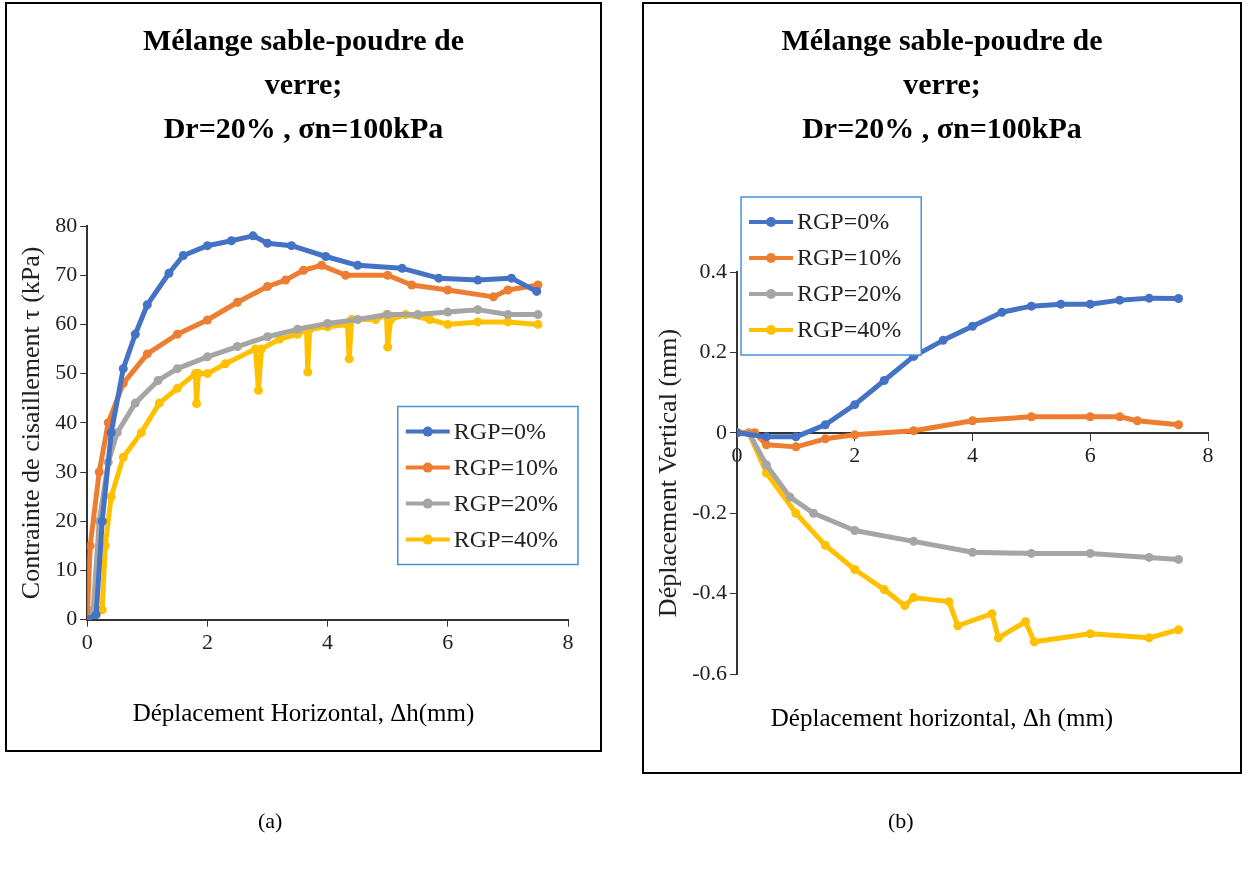 The image size is (1246, 869). I want to click on y-tick-label: -0.6, so click(710, 672).